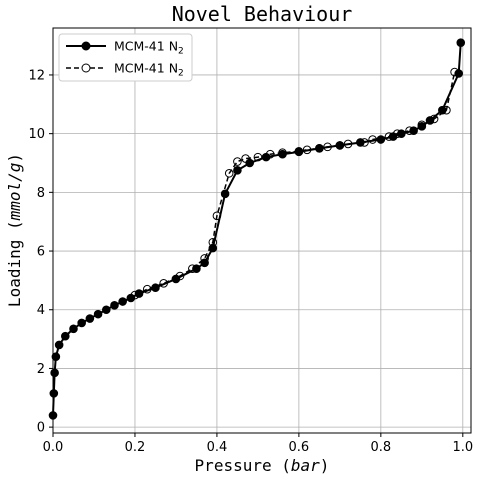 This screenshot has width=480, height=480. I want to click on x-tick-label: 0.0, so click(53, 447).